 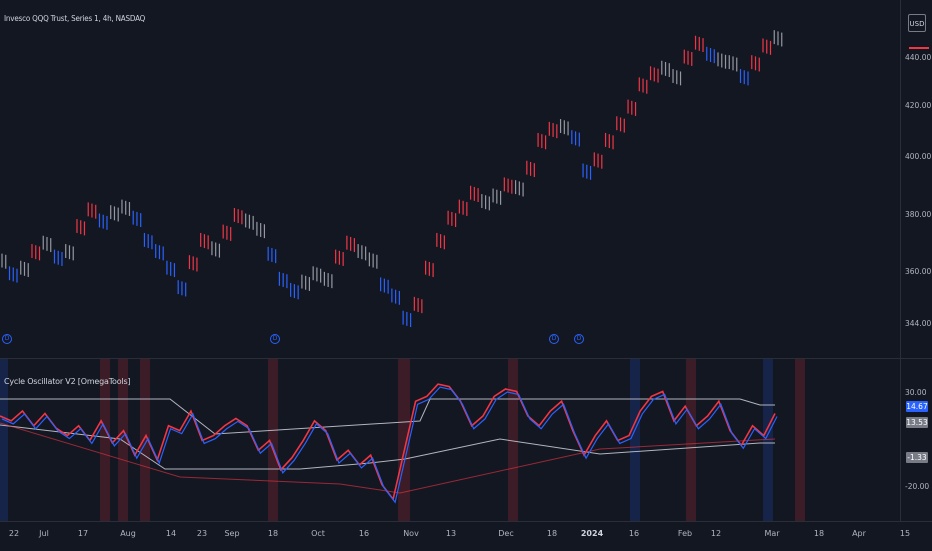 I want to click on time-label: Apr, so click(x=859, y=533).